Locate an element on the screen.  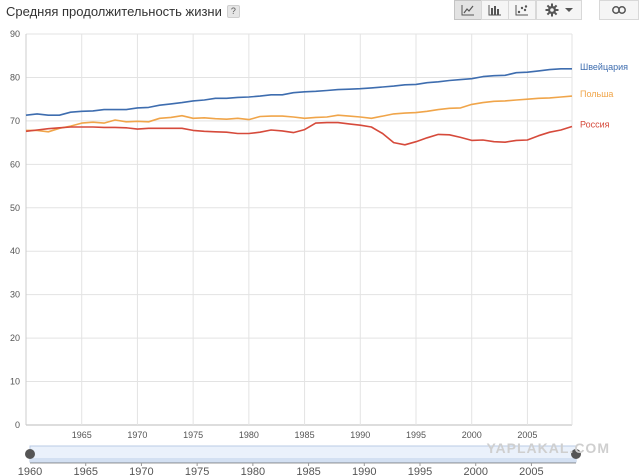
series-label: Польша is located at coordinates (596, 94).